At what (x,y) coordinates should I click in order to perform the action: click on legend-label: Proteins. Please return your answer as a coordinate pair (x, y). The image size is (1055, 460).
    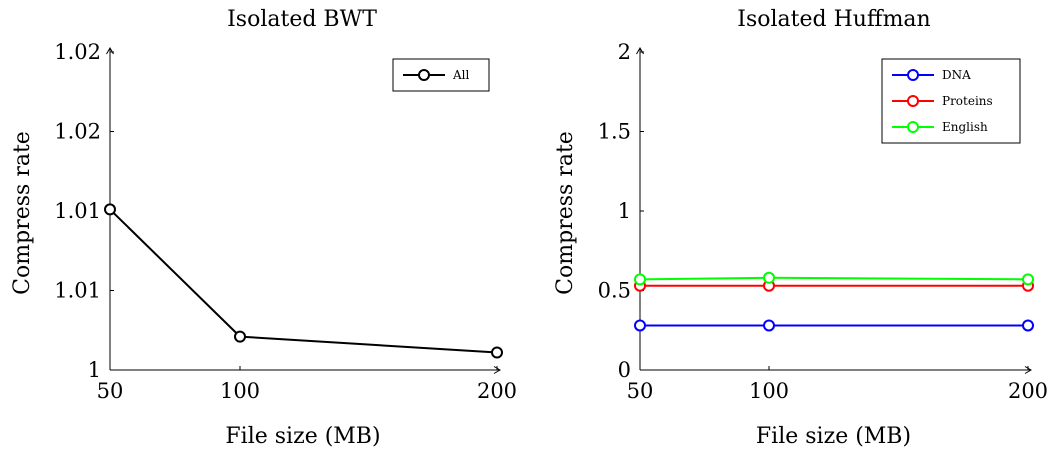
    Looking at the image, I should click on (967, 101).